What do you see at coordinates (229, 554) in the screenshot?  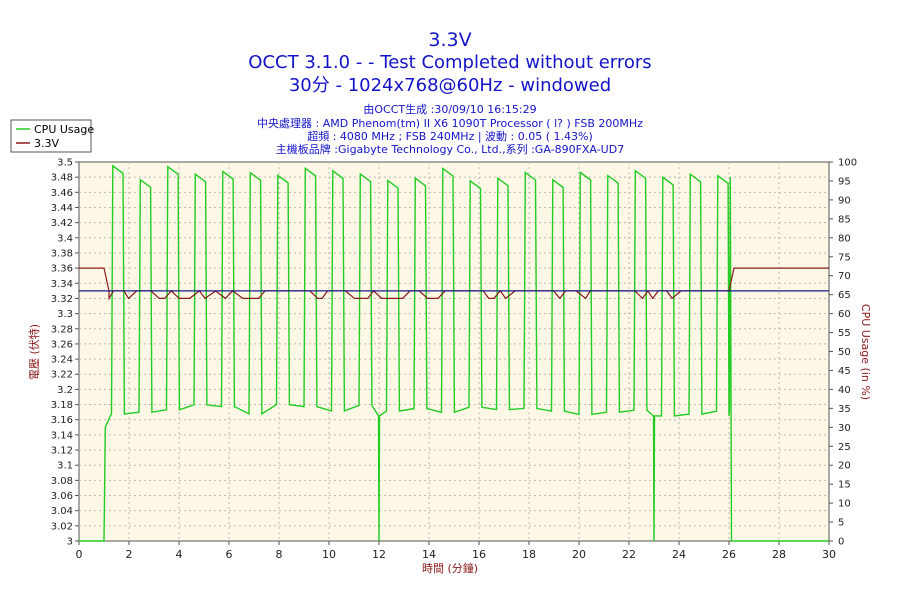 I see `x-tick-label: 6` at bounding box center [229, 554].